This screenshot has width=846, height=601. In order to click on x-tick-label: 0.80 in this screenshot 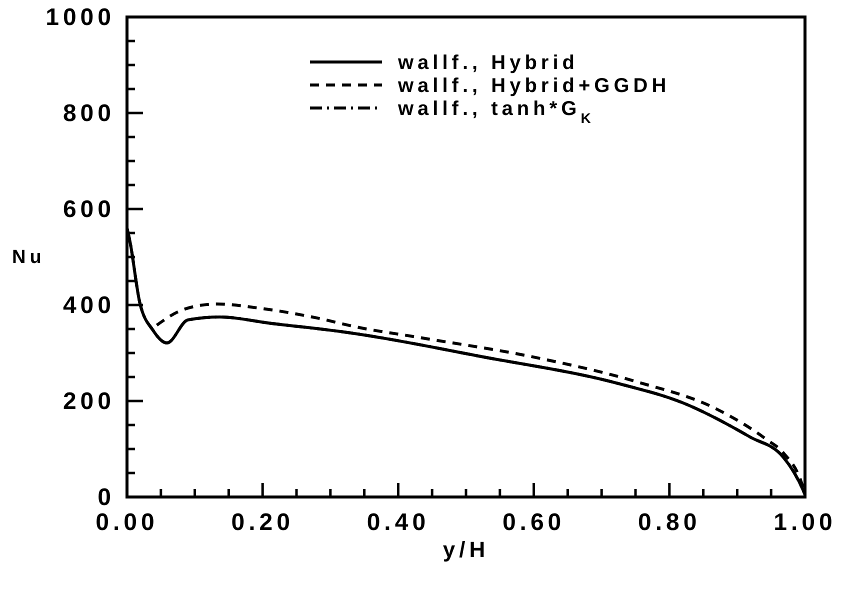, I will do `click(669, 522)`.